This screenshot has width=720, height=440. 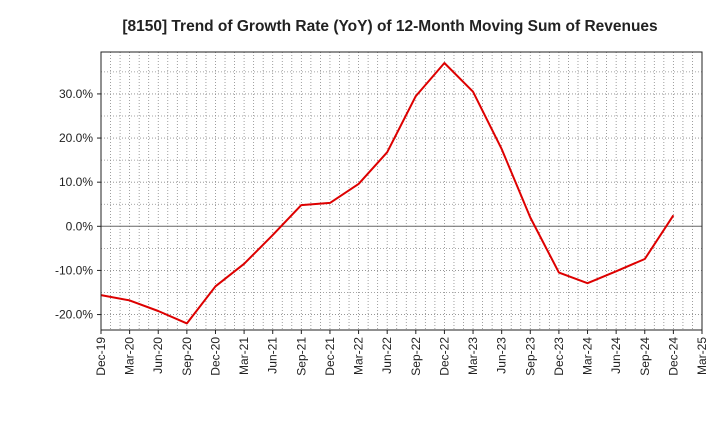 What do you see at coordinates (444, 356) in the screenshot?
I see `x-tick-label: Dec-22` at bounding box center [444, 356].